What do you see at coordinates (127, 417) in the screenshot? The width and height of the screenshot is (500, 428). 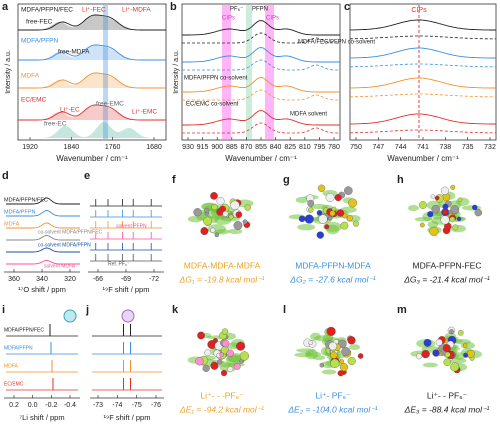 I see `axis-label: ¹⁹F shift / ppm` at bounding box center [127, 417].